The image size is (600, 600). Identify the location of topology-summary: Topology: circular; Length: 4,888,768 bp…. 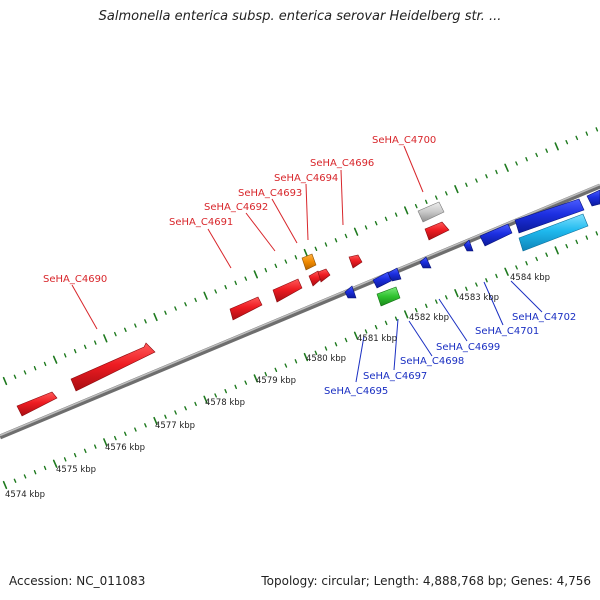
(426, 581).